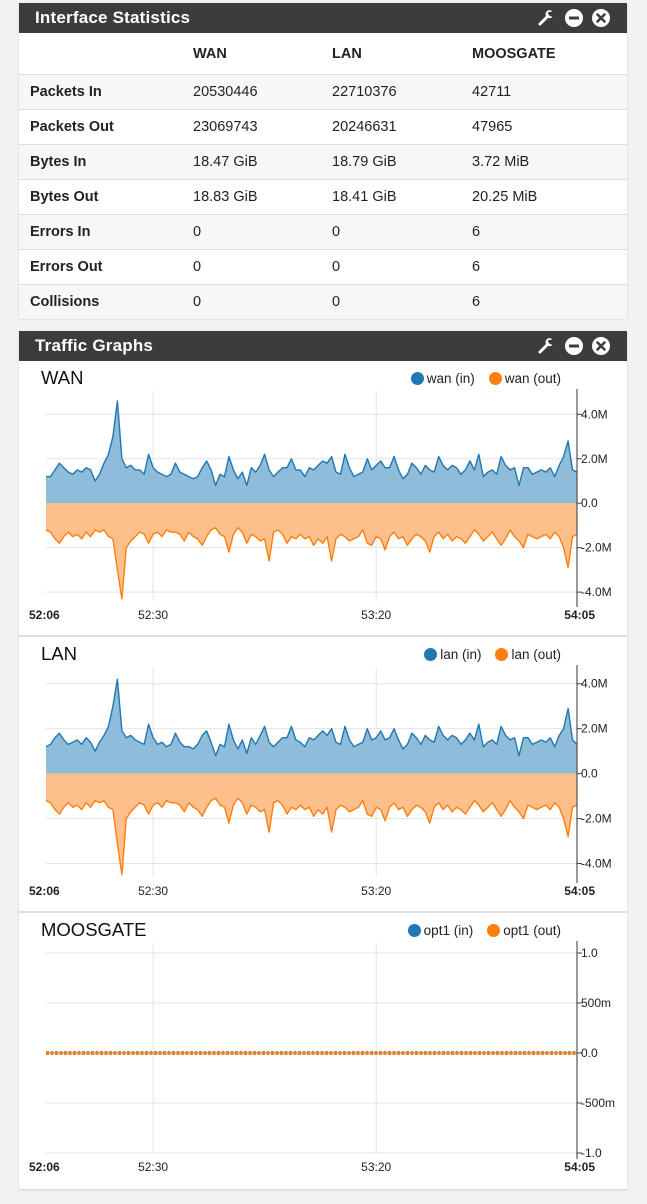 The image size is (647, 1204). I want to click on cell-moosgate: 20.25 MiB, so click(549, 197).